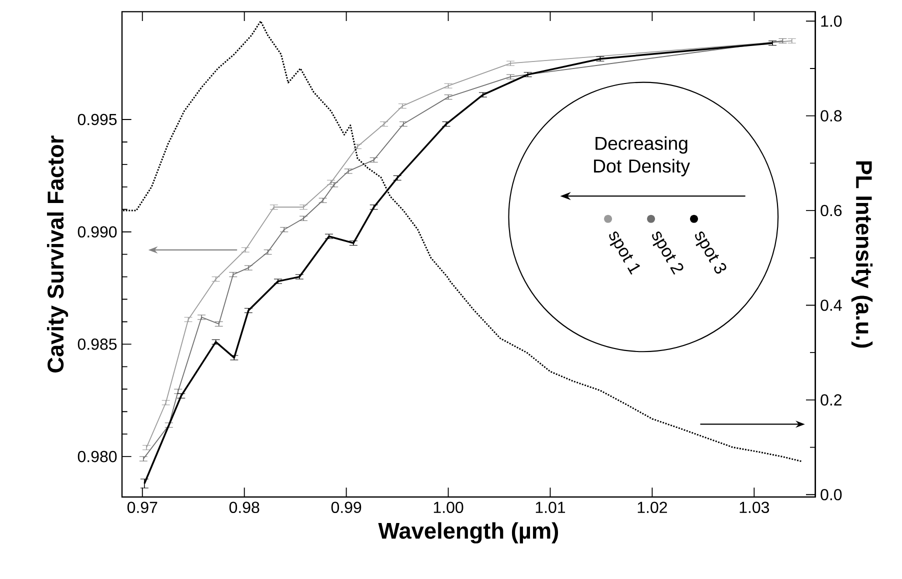 The image size is (902, 579). Describe the element at coordinates (755, 508) in the screenshot. I see `x-tick-label: 1.03` at that location.